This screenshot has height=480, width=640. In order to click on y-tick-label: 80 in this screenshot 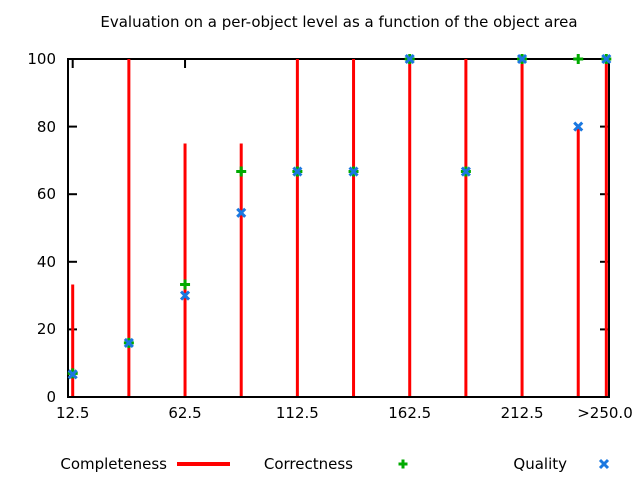, I will do `click(46, 126)`.